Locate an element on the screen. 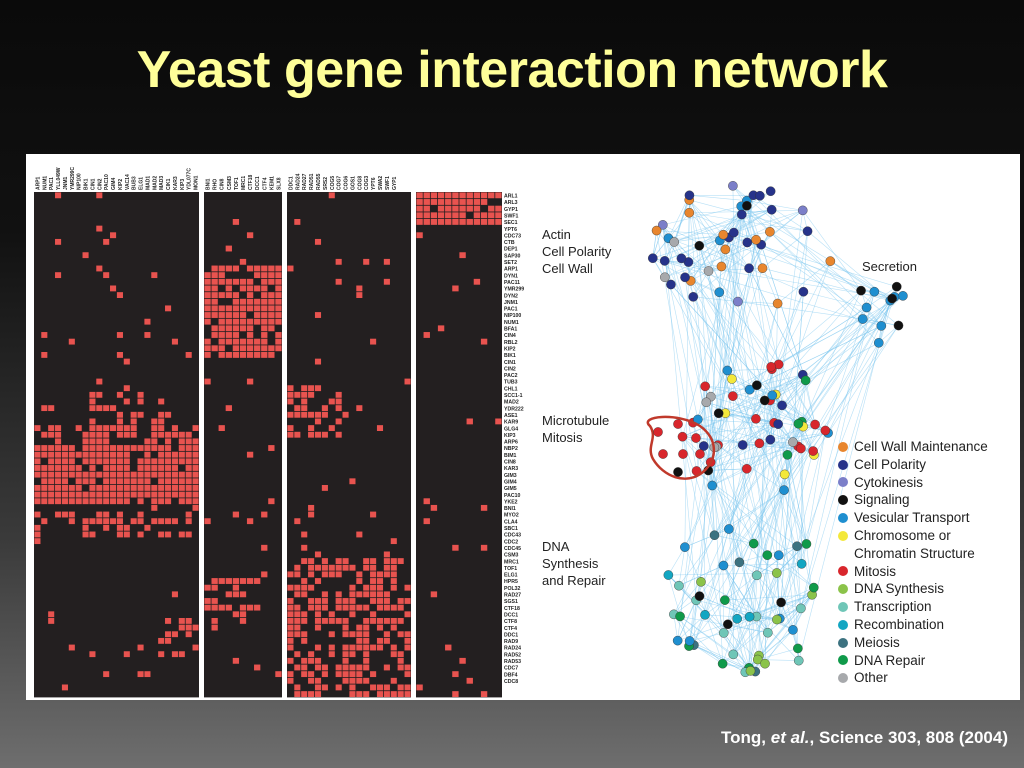  gene-label-right: GYP1 is located at coordinates (511, 210).